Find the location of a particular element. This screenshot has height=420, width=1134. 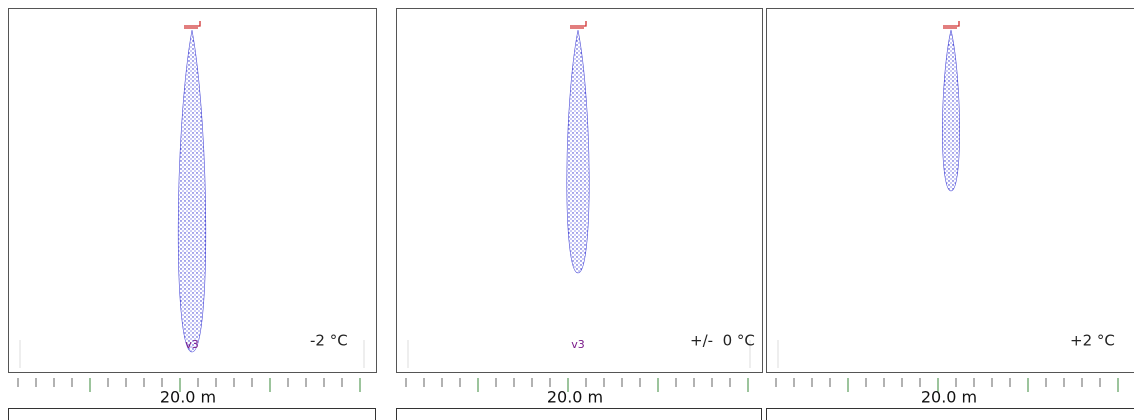

temperature-label: +2 °C is located at coordinates (1092, 341).